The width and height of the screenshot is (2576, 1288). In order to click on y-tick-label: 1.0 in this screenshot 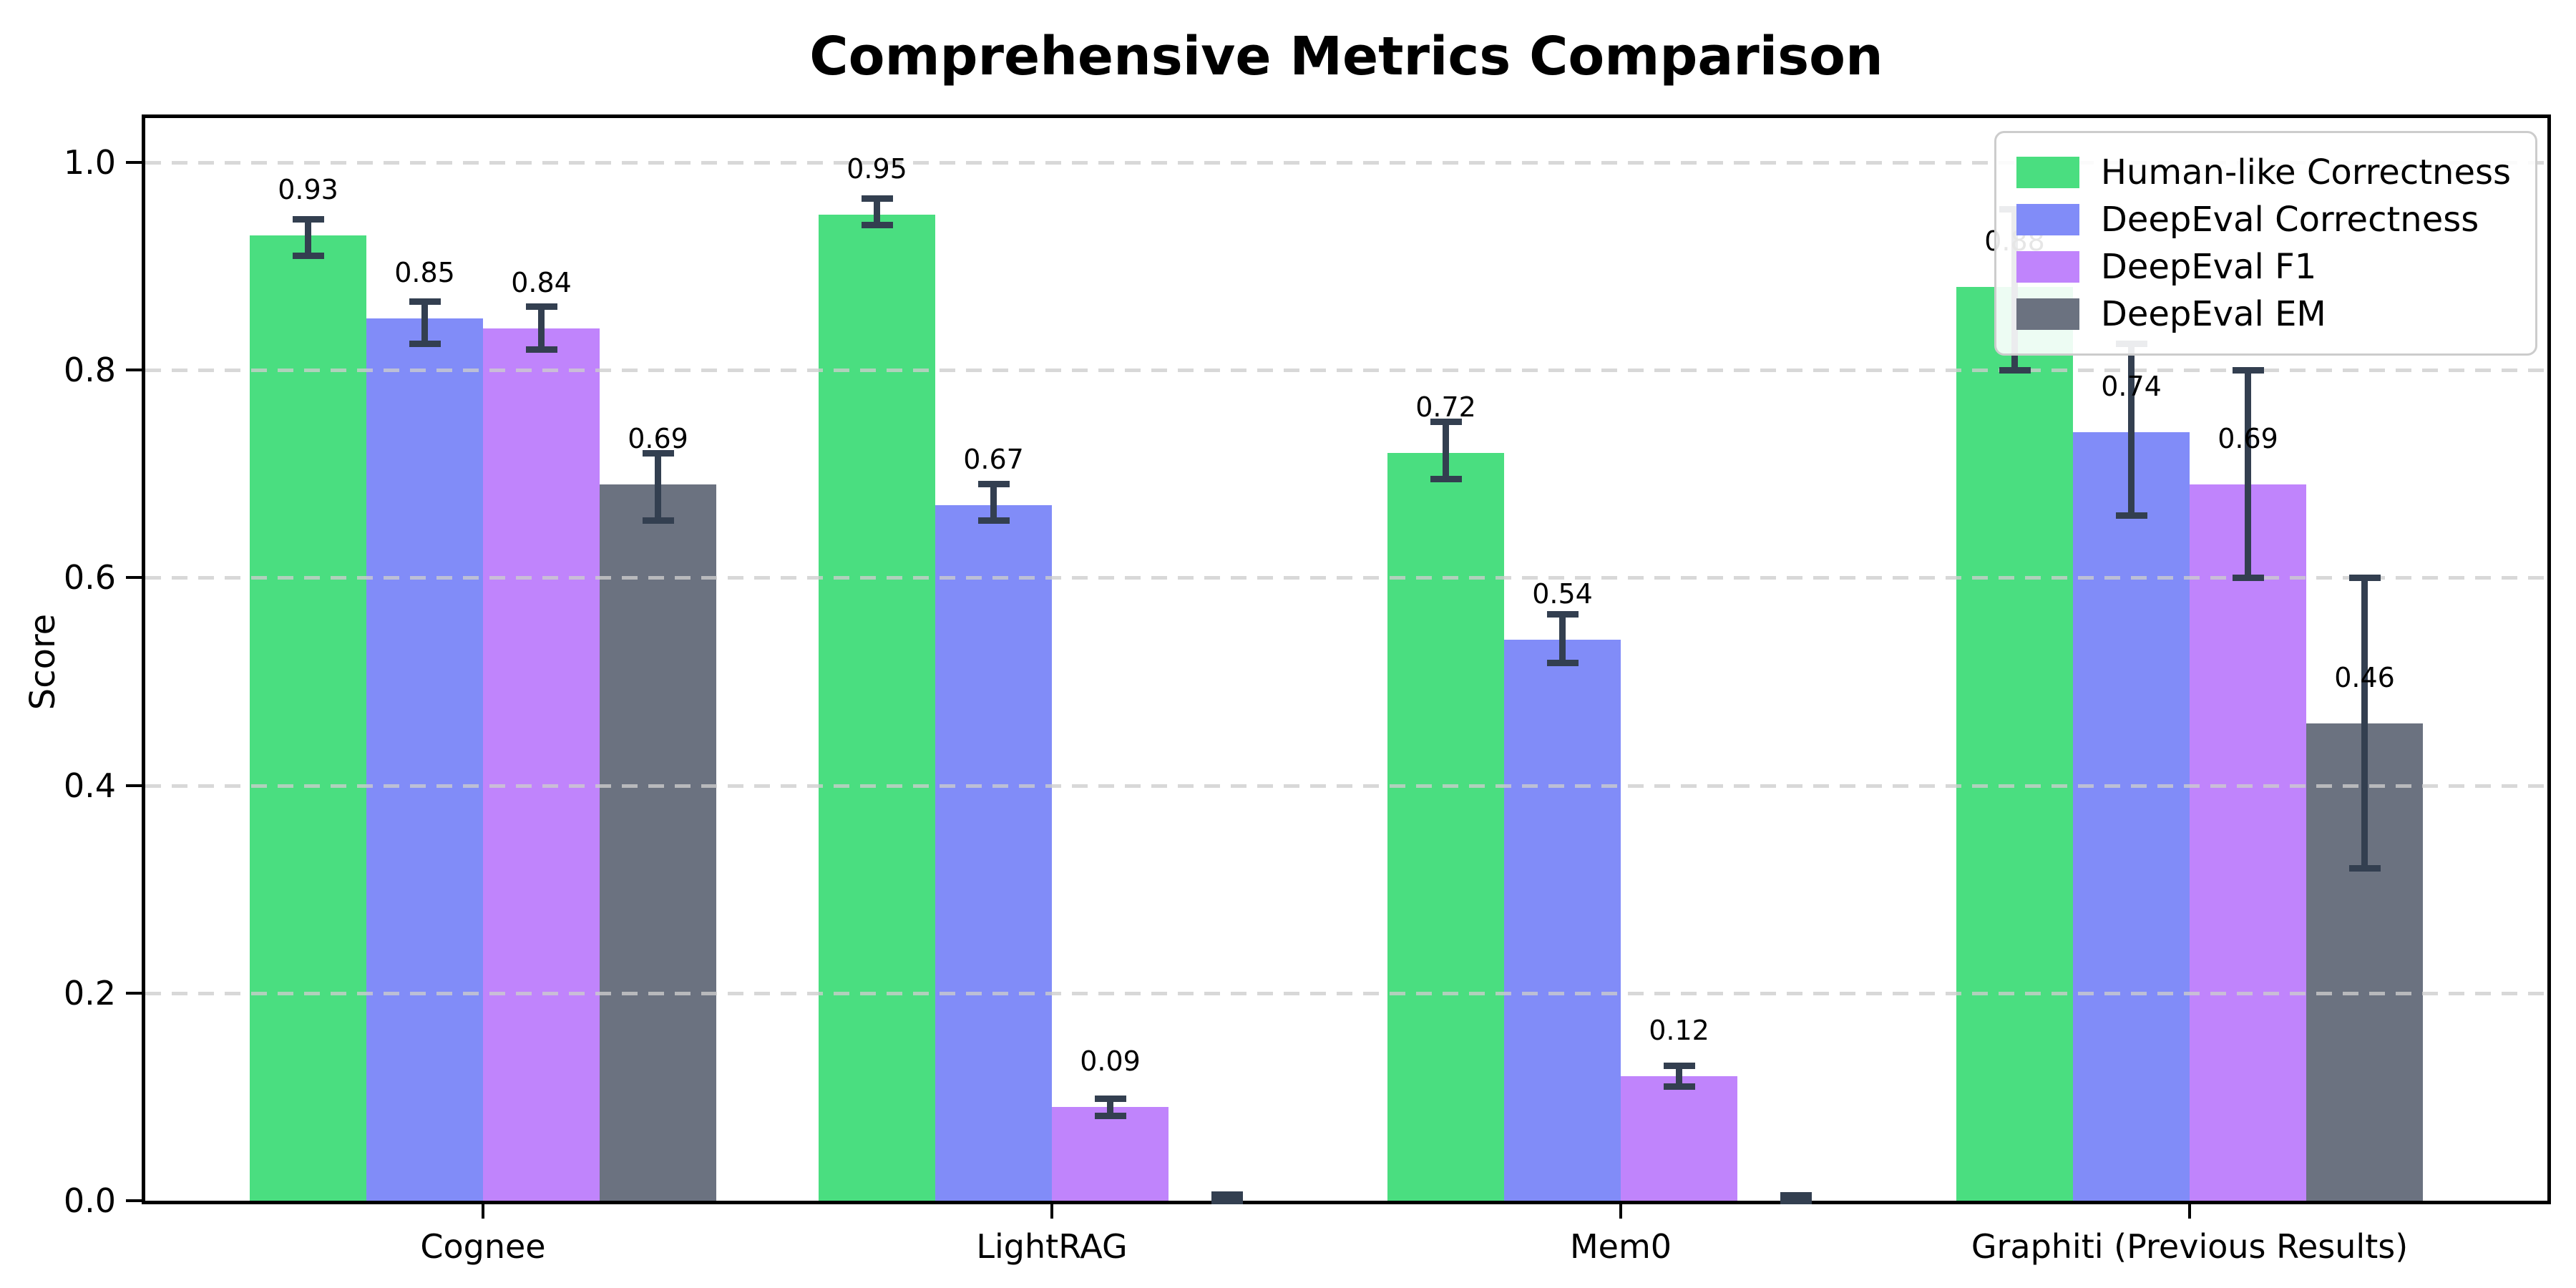, I will do `click(89, 162)`.